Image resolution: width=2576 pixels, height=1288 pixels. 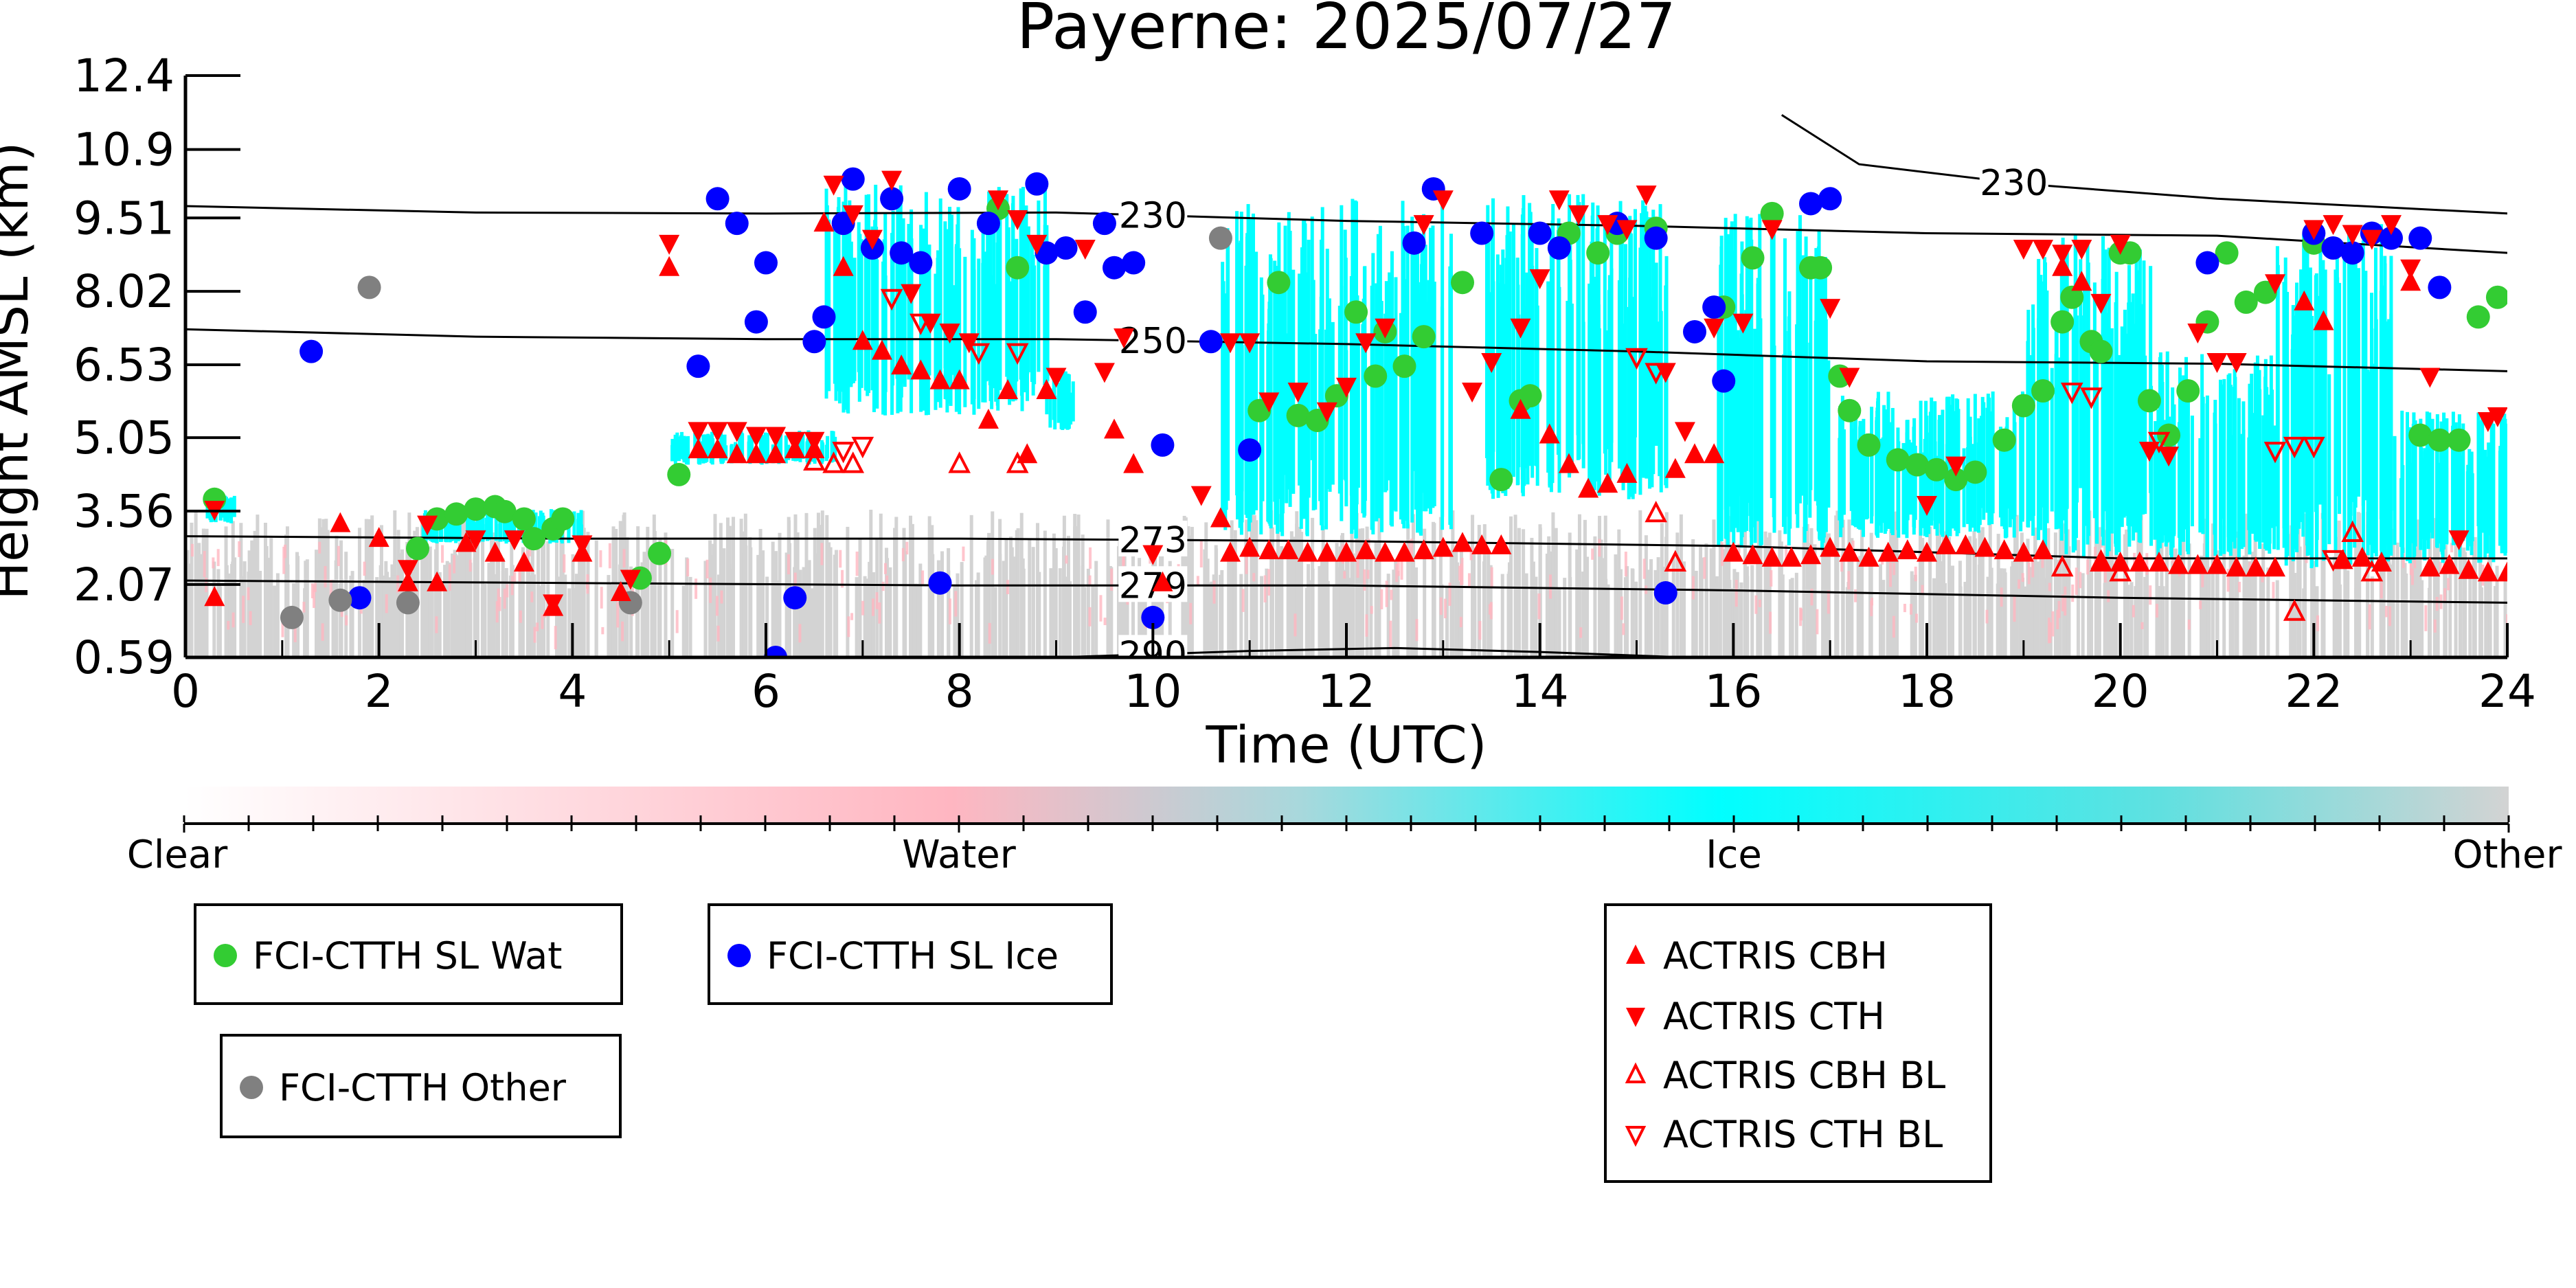 What do you see at coordinates (2120, 691) in the screenshot?
I see `x-tick-label: 20` at bounding box center [2120, 691].